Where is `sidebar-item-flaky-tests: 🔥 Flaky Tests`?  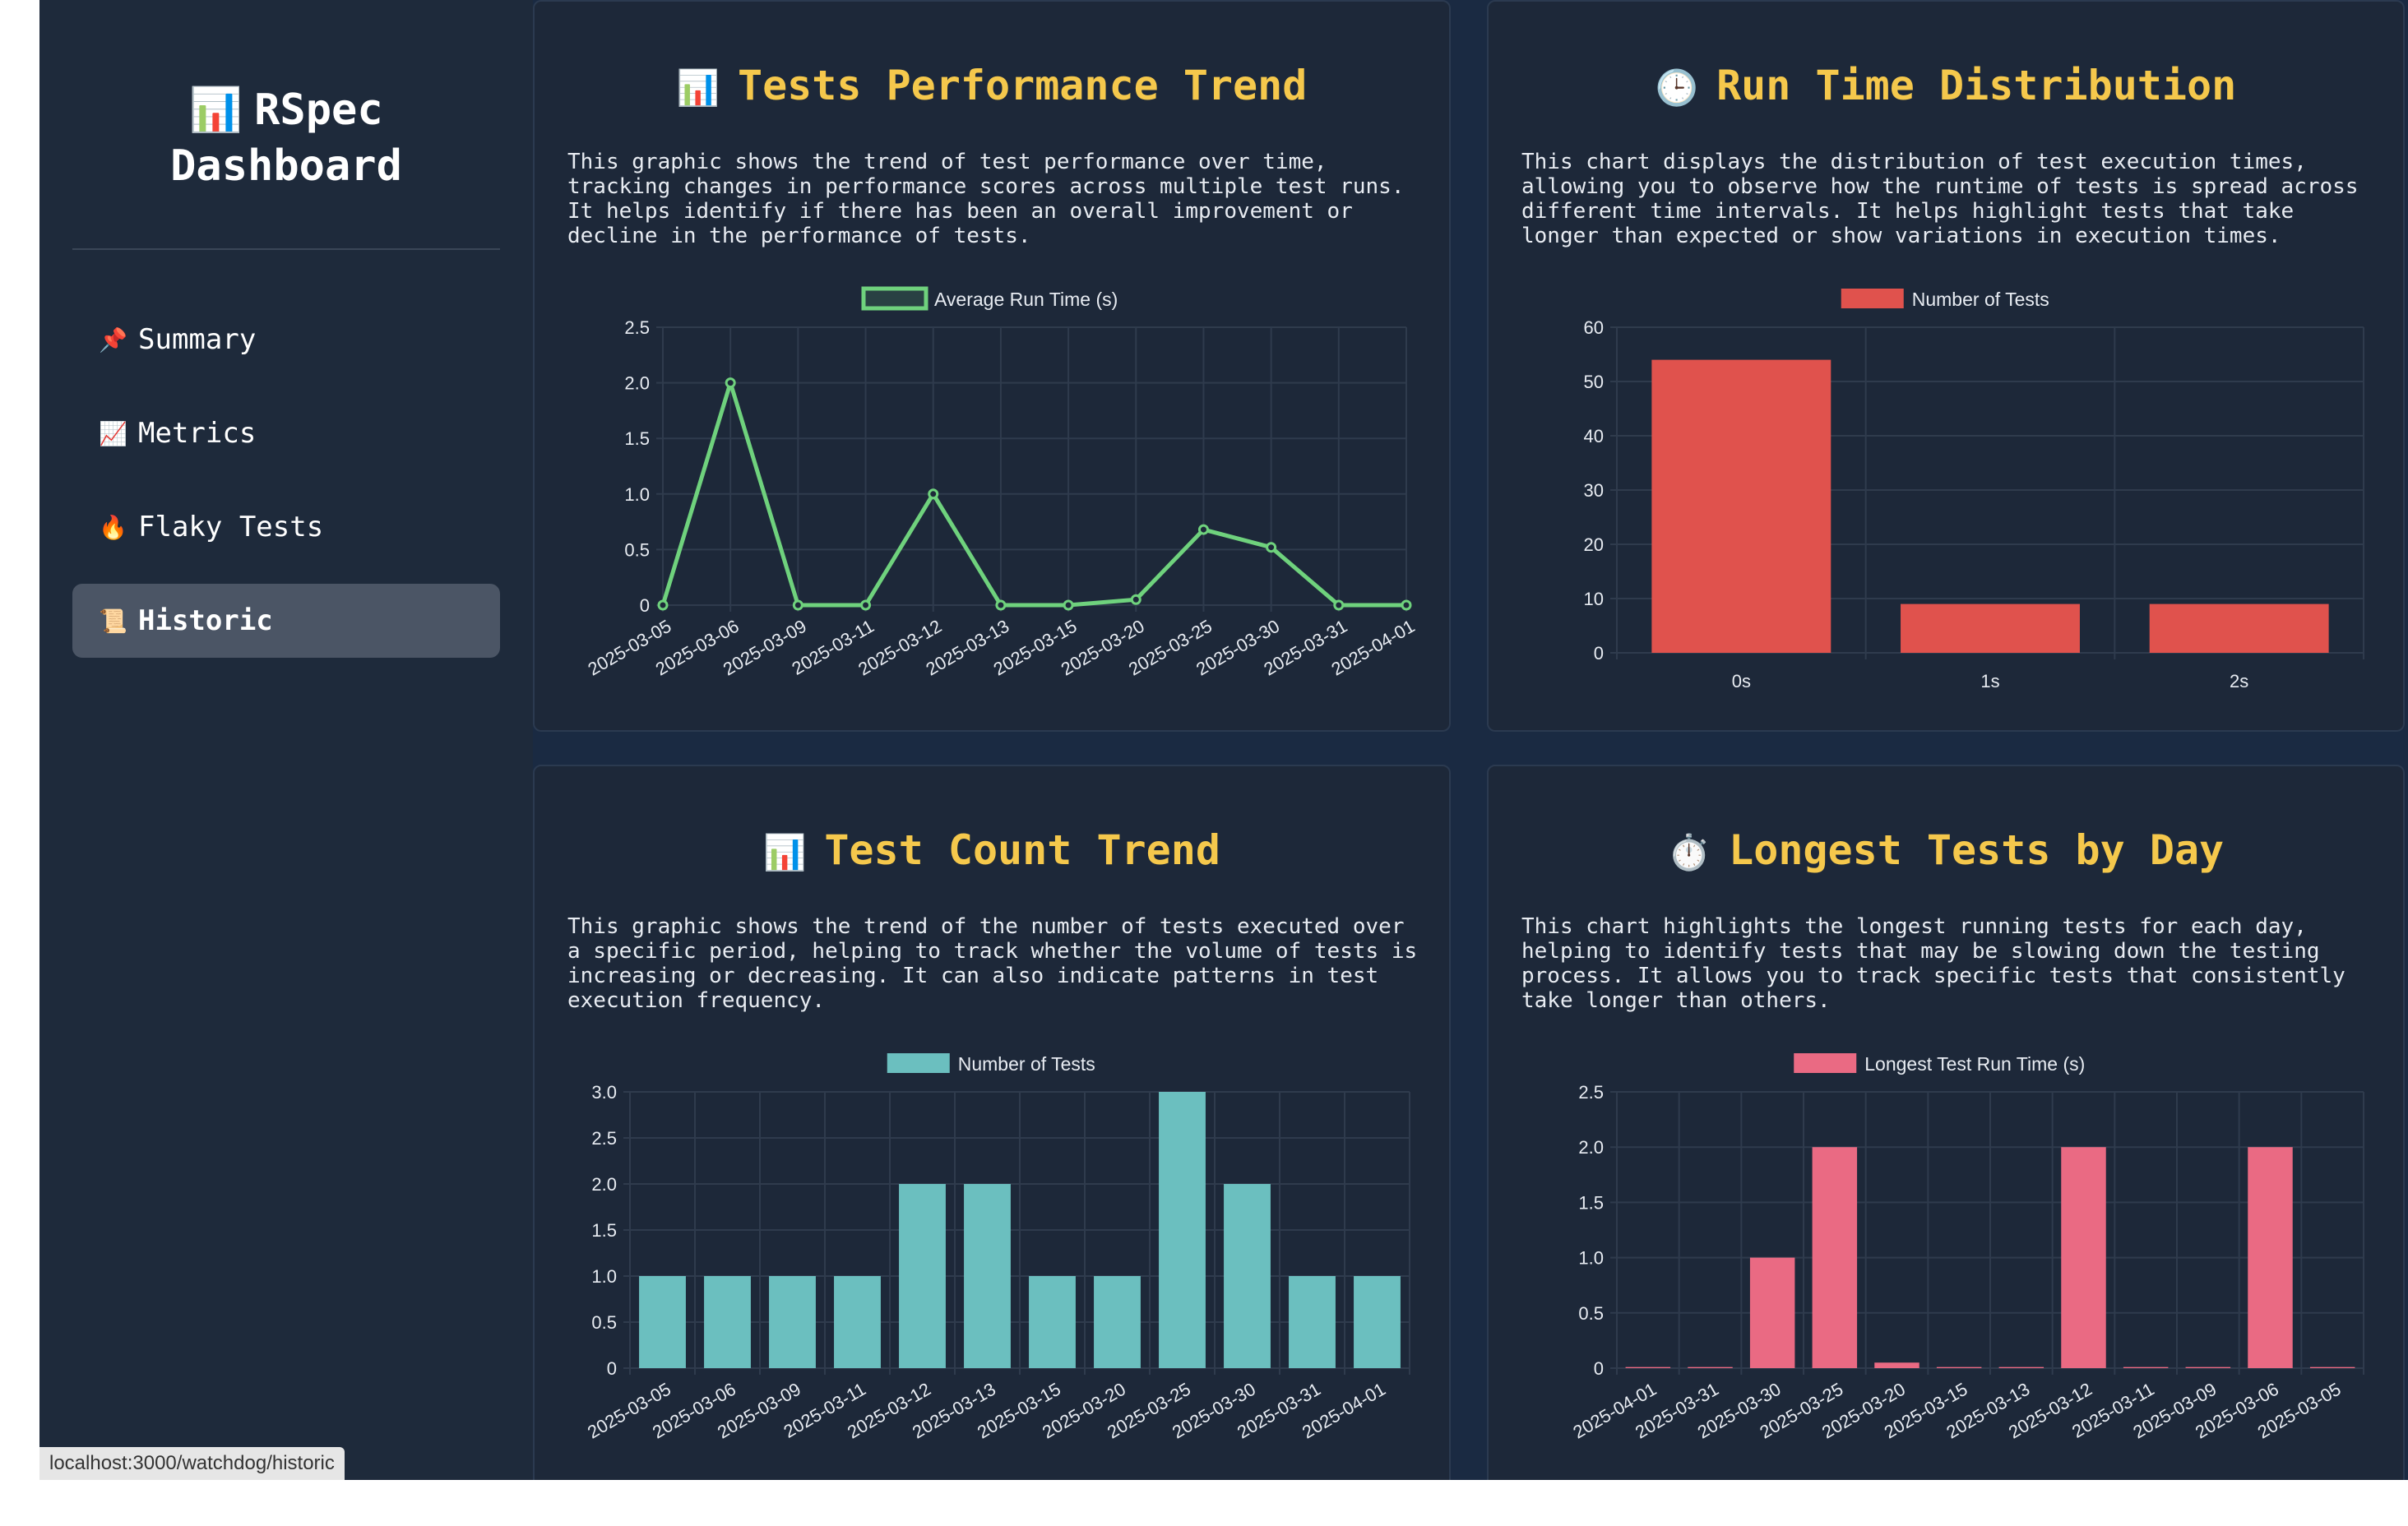 sidebar-item-flaky-tests: 🔥 Flaky Tests is located at coordinates (286, 527).